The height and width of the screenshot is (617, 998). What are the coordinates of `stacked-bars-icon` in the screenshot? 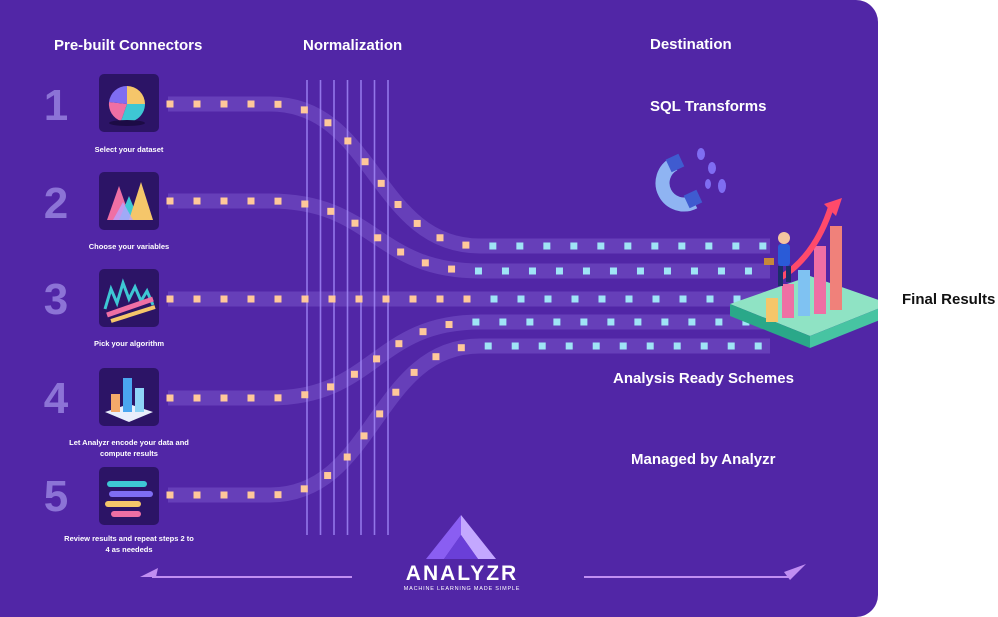 It's located at (129, 496).